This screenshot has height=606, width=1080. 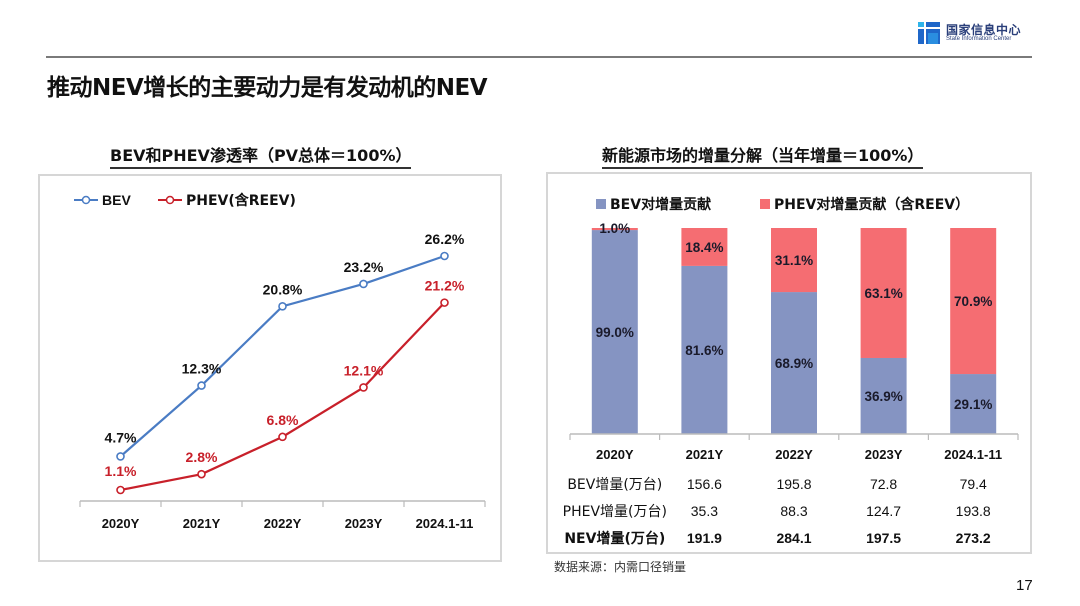 I want to click on phev-contribution-label: 70.9%, so click(x=973, y=301).